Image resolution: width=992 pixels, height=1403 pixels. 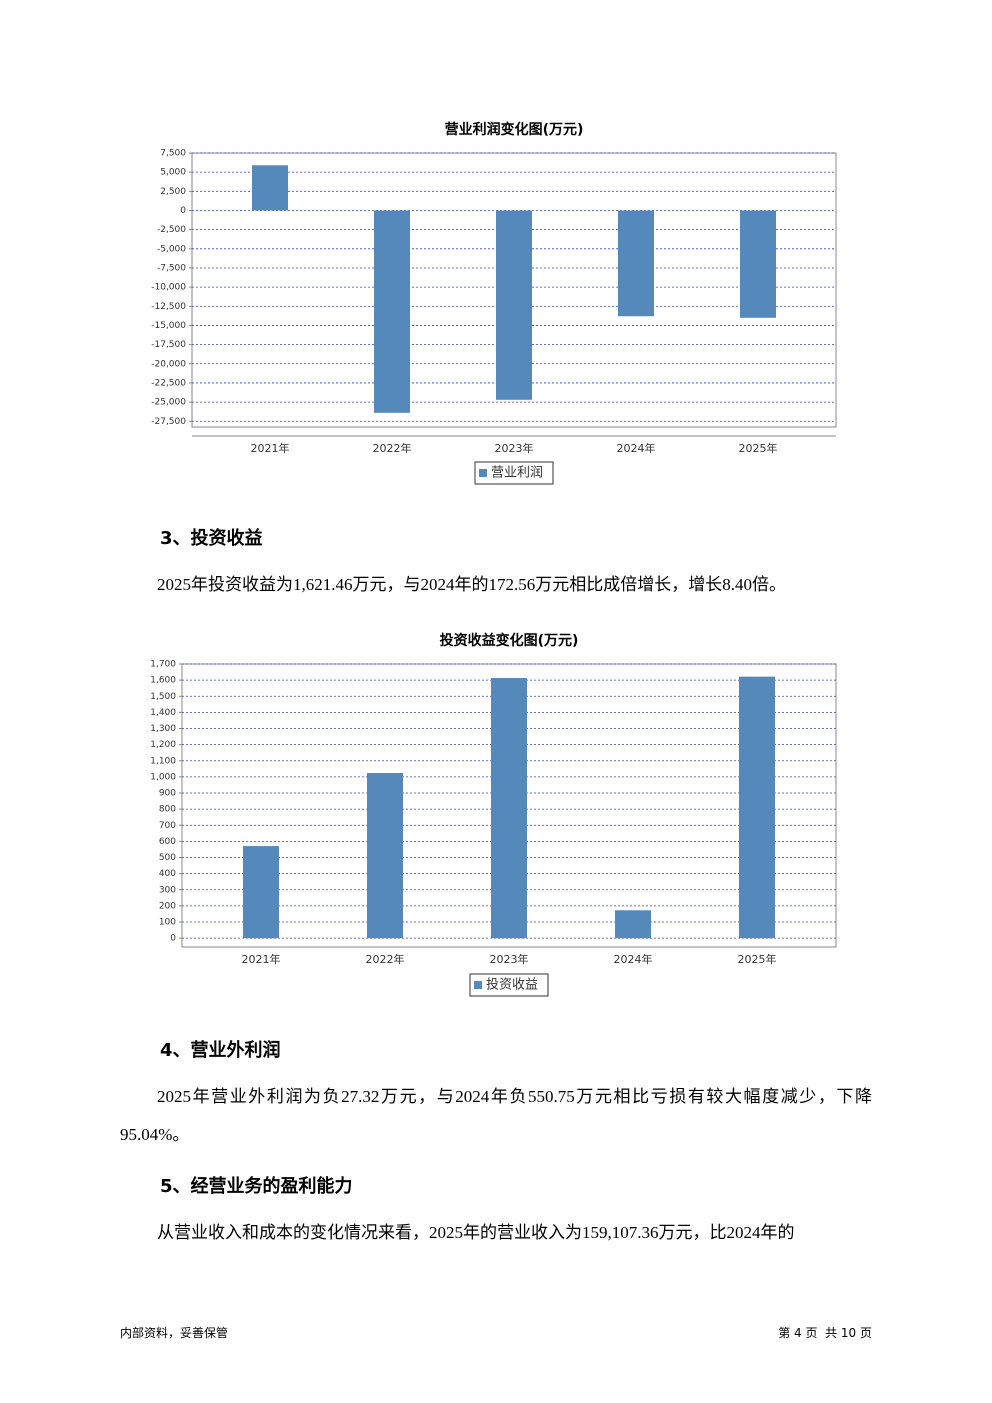 I want to click on y-tick-label: 1,100, so click(x=163, y=761).